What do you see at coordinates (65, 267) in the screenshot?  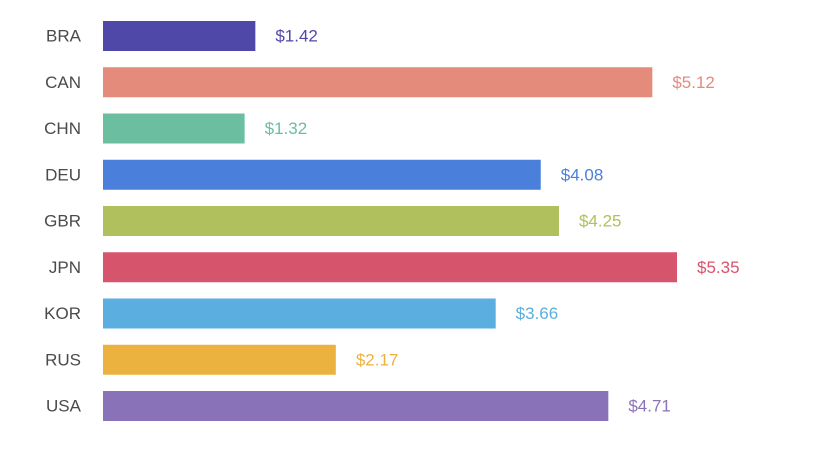 I see `category-label-jpn: JPN` at bounding box center [65, 267].